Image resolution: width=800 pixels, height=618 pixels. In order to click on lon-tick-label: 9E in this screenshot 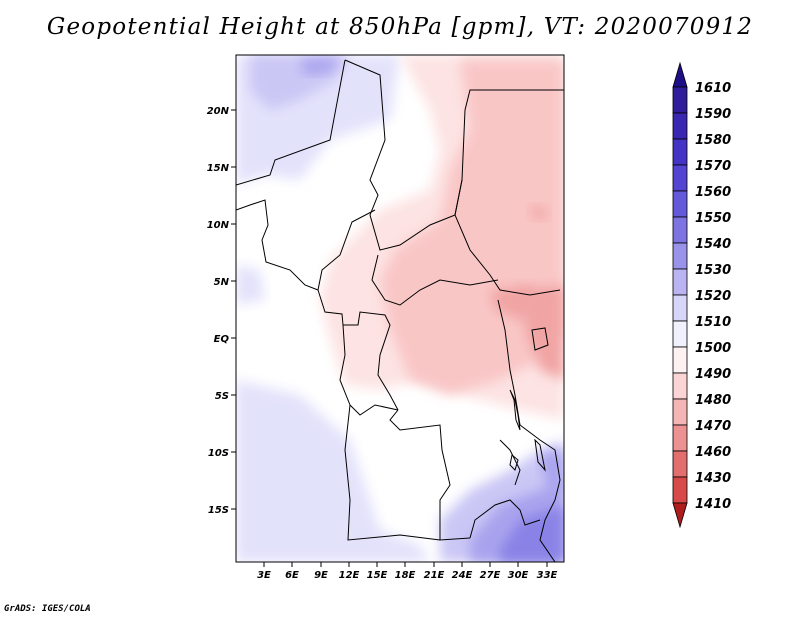, I will do `click(321, 575)`.